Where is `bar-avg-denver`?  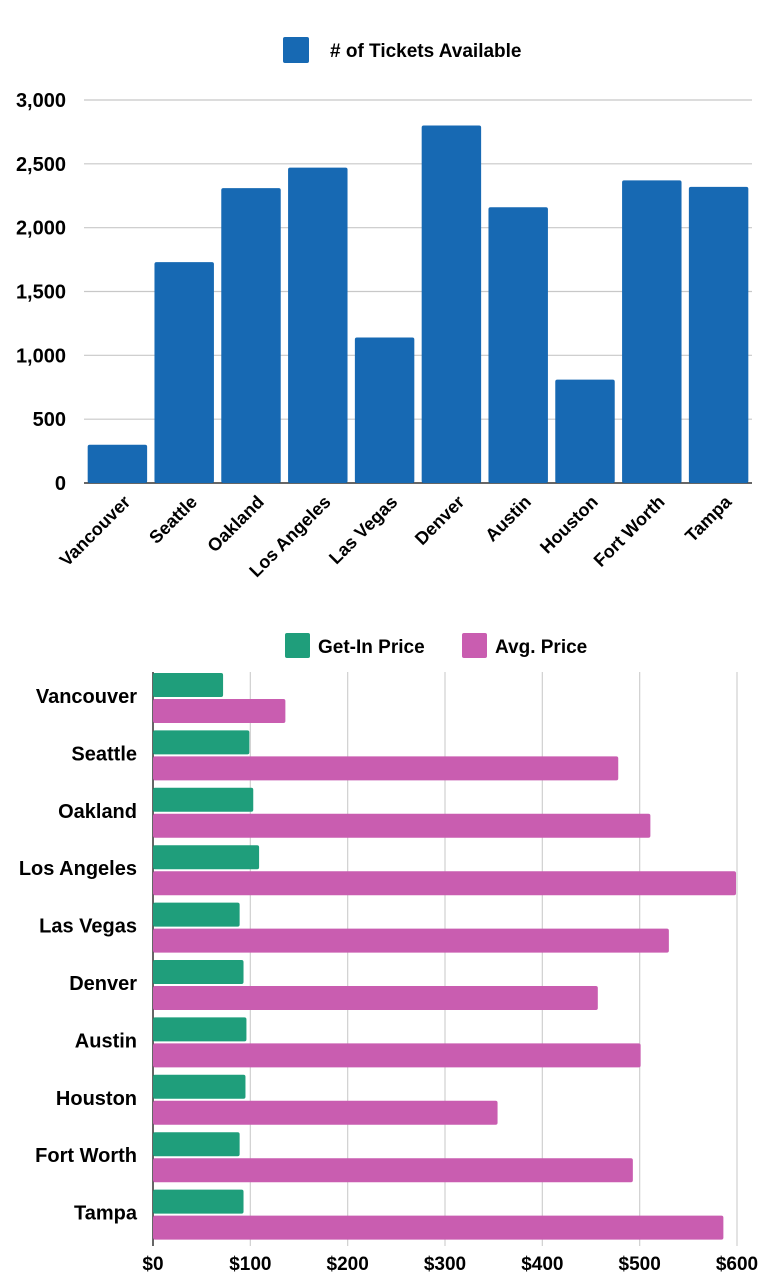
bar-avg-denver is located at coordinates (375, 998).